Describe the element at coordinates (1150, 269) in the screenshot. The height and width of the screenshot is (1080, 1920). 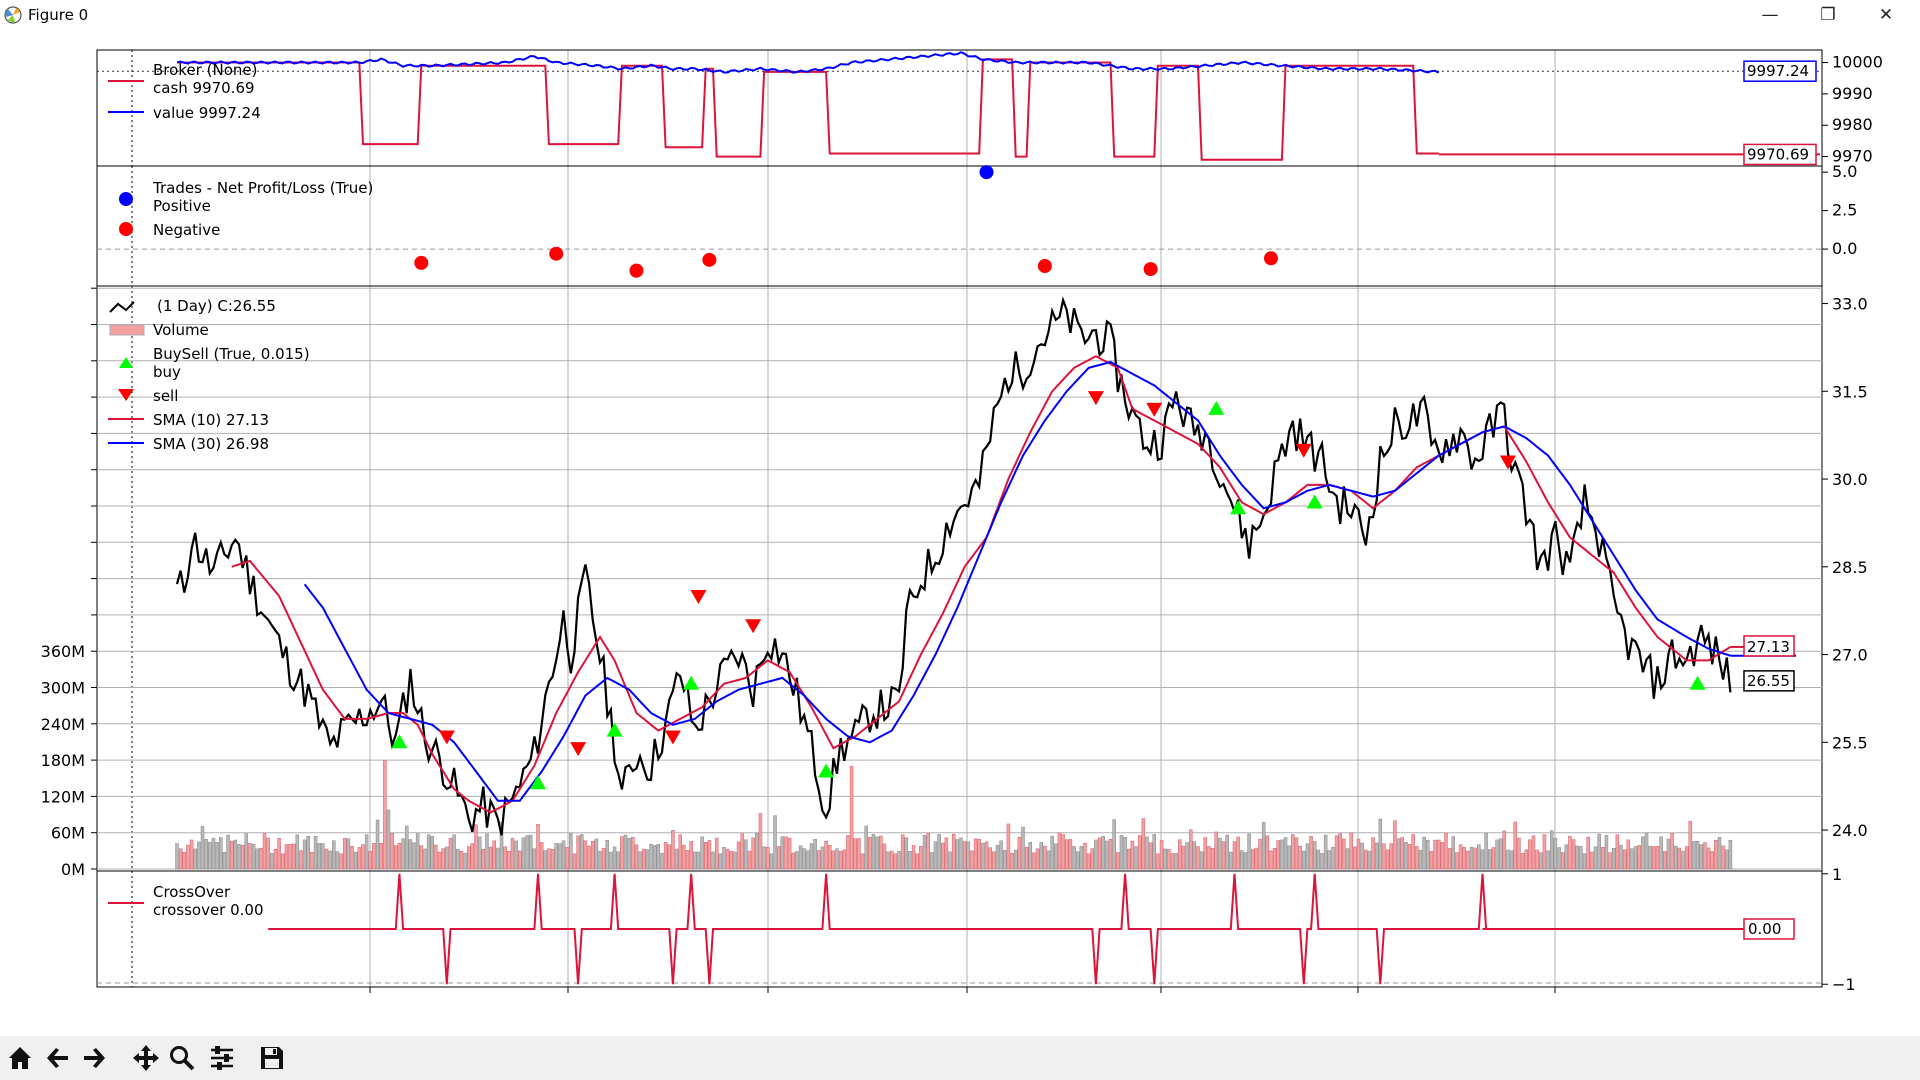
I see `negative-trade-point` at that location.